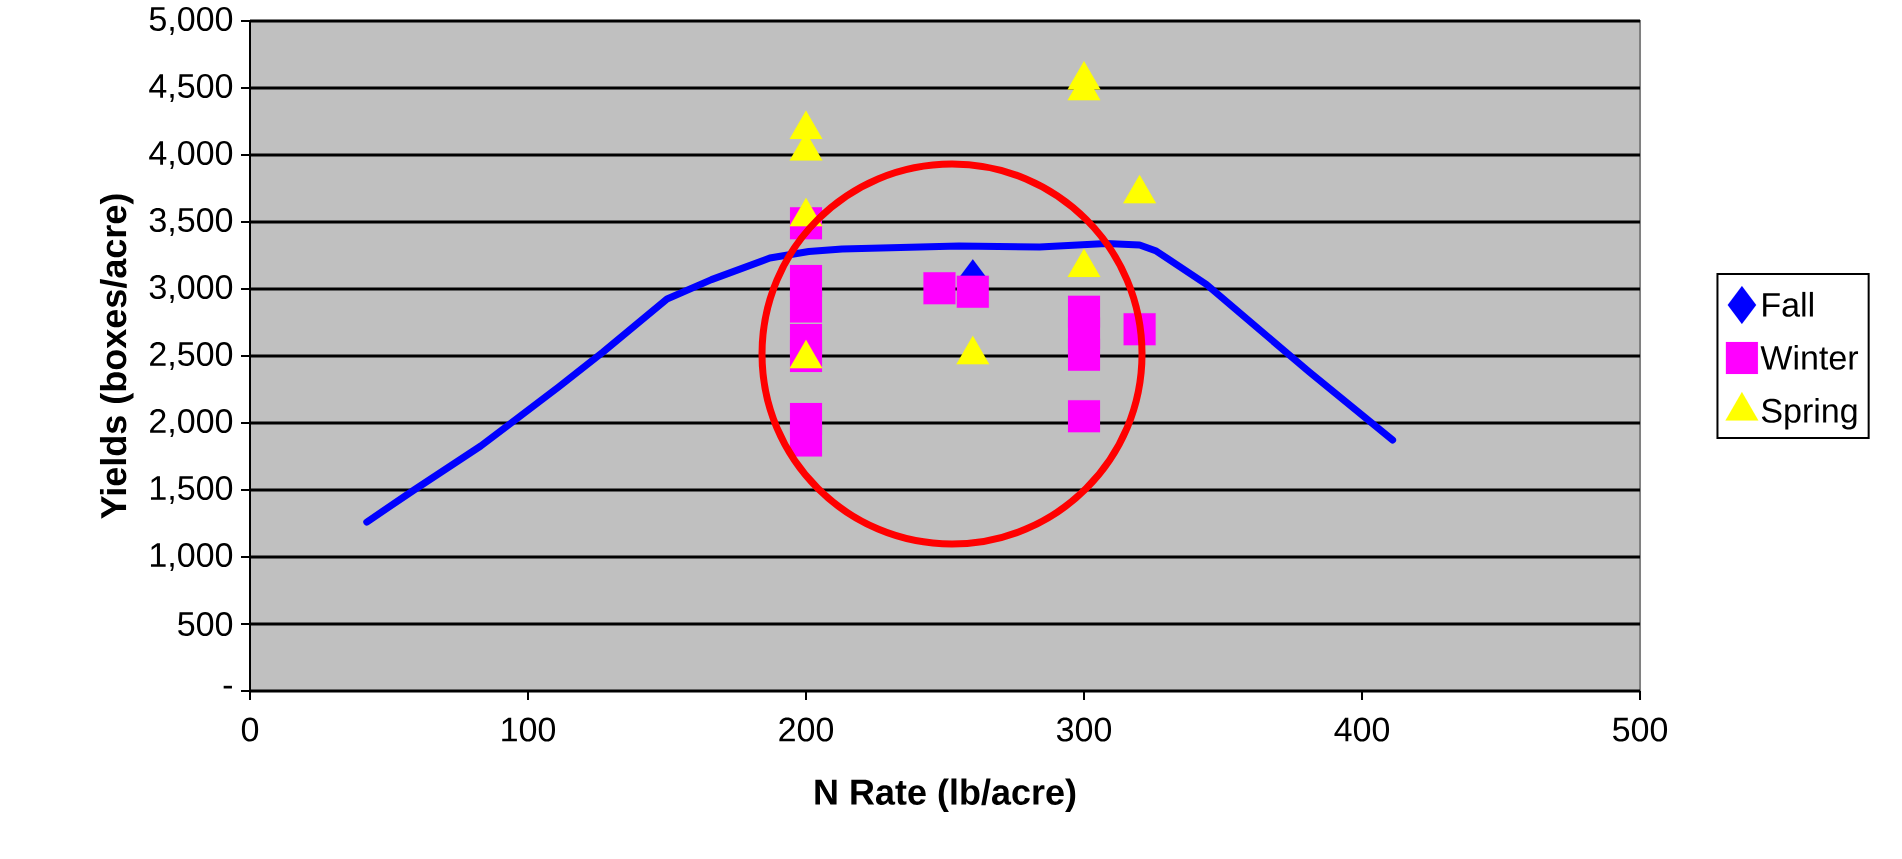  What do you see at coordinates (191, 490) in the screenshot?
I see `y-tick-label: 1,500` at bounding box center [191, 490].